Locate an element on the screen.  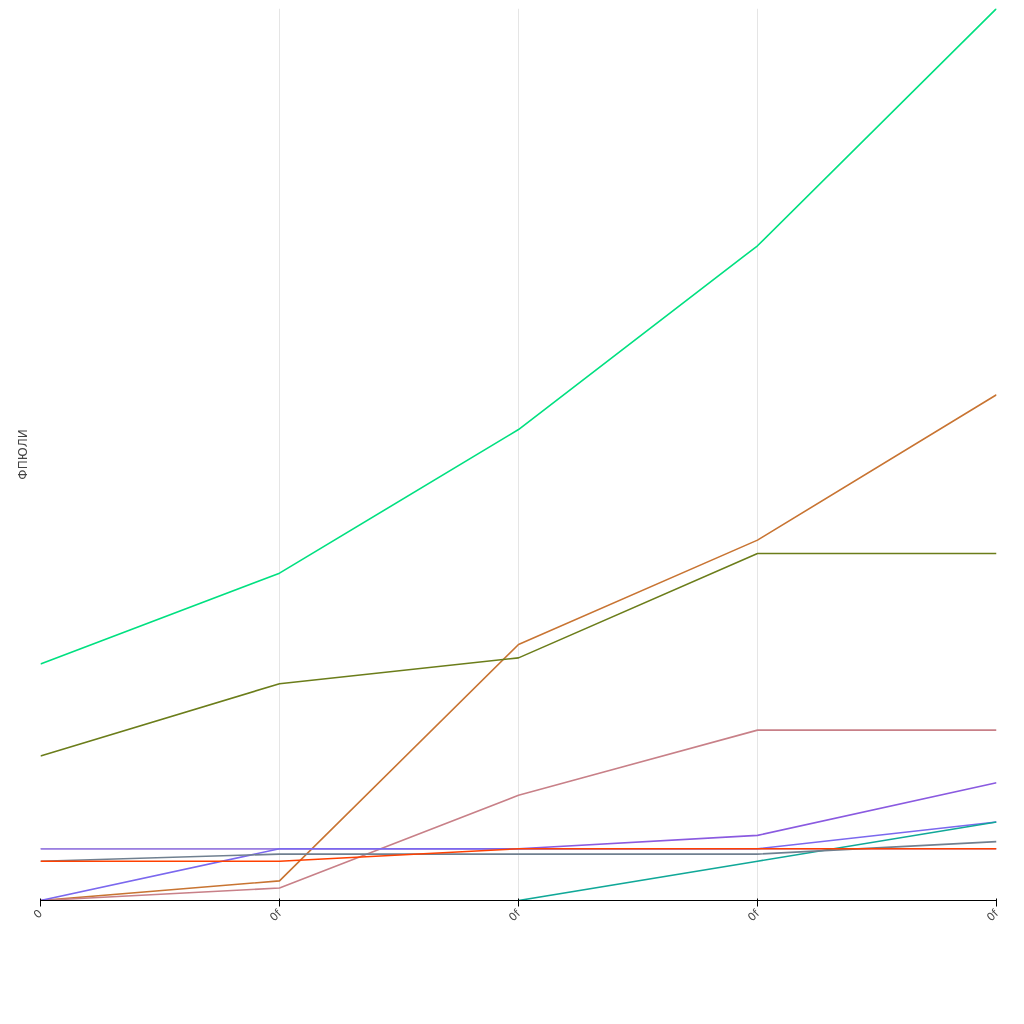
x-tick-label: 0 is located at coordinates (38, 914).